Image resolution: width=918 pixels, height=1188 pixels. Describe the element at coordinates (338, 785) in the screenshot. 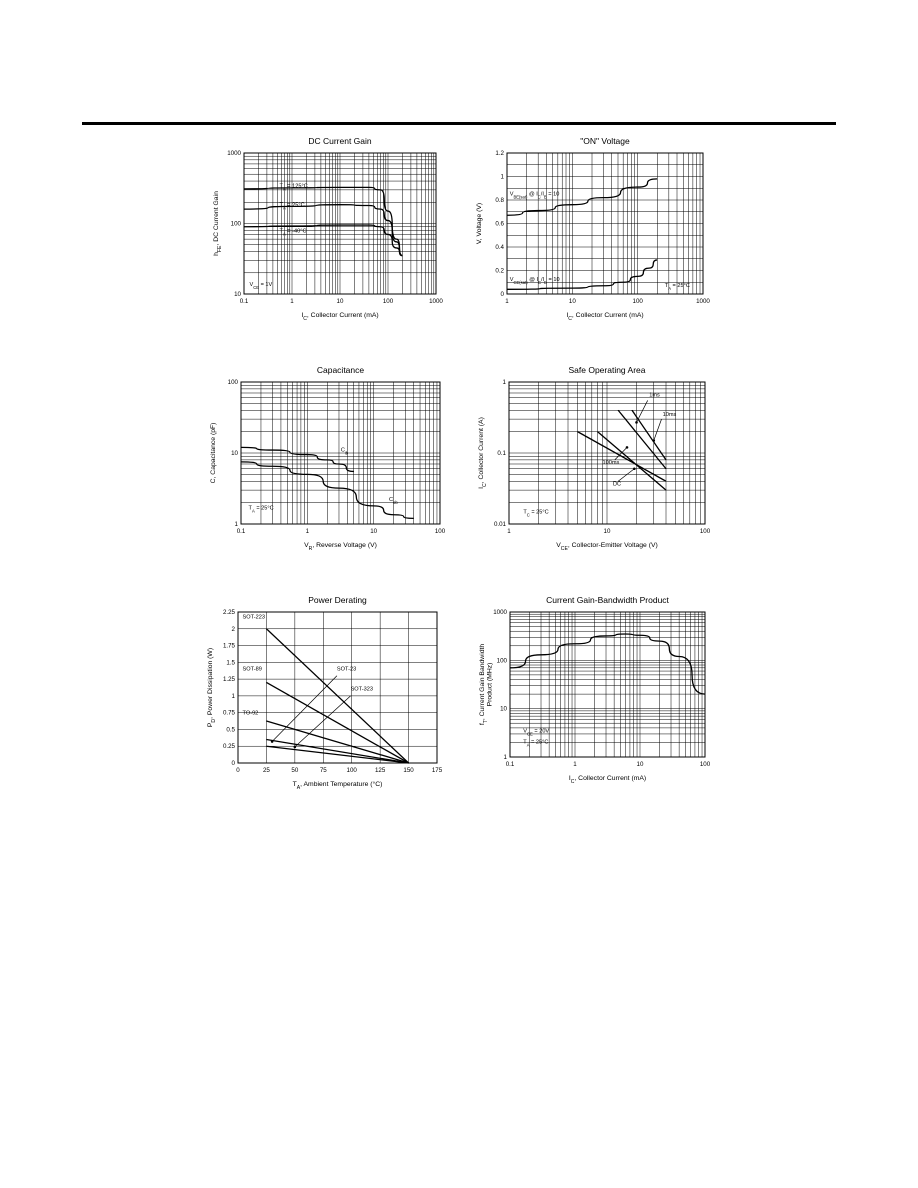

I see `x-axis-label: TA, Ambient Temperature (°C)` at that location.